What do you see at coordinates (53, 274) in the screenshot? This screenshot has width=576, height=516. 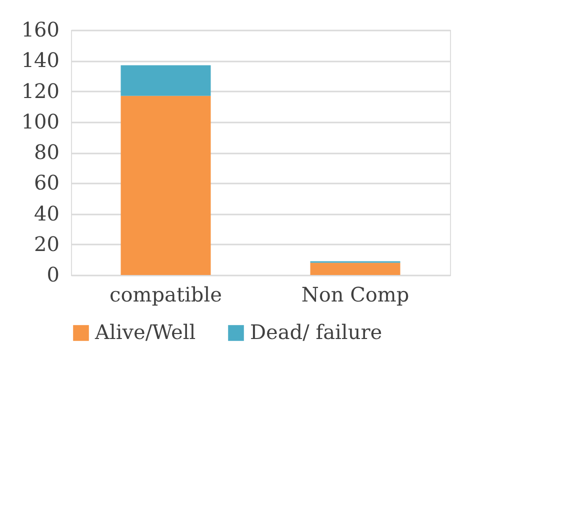 I see `y-tick-label: 0` at bounding box center [53, 274].